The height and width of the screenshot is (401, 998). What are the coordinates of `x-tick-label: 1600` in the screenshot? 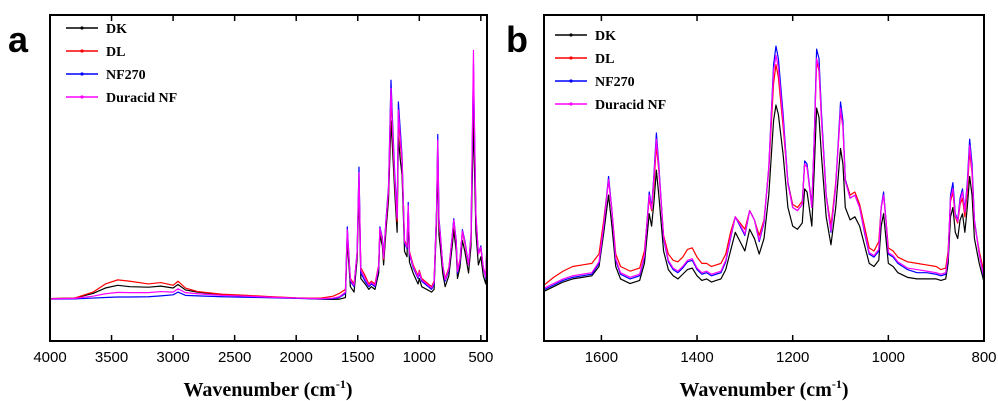 It's located at (601, 357).